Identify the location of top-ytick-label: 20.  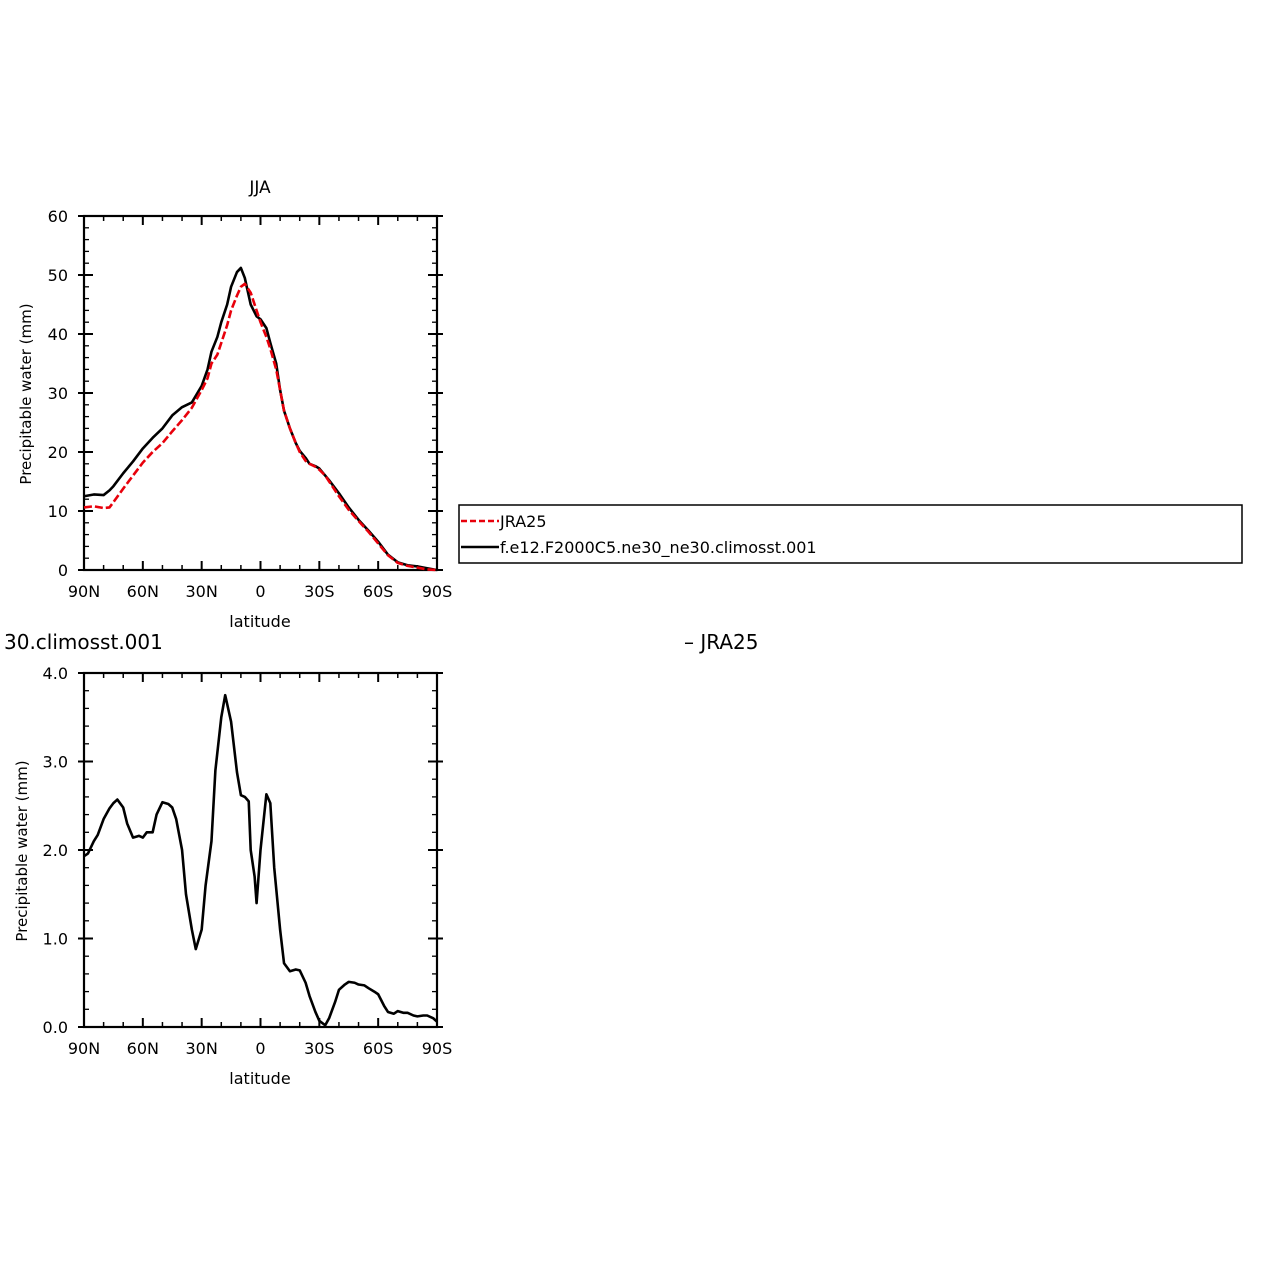
(58, 452).